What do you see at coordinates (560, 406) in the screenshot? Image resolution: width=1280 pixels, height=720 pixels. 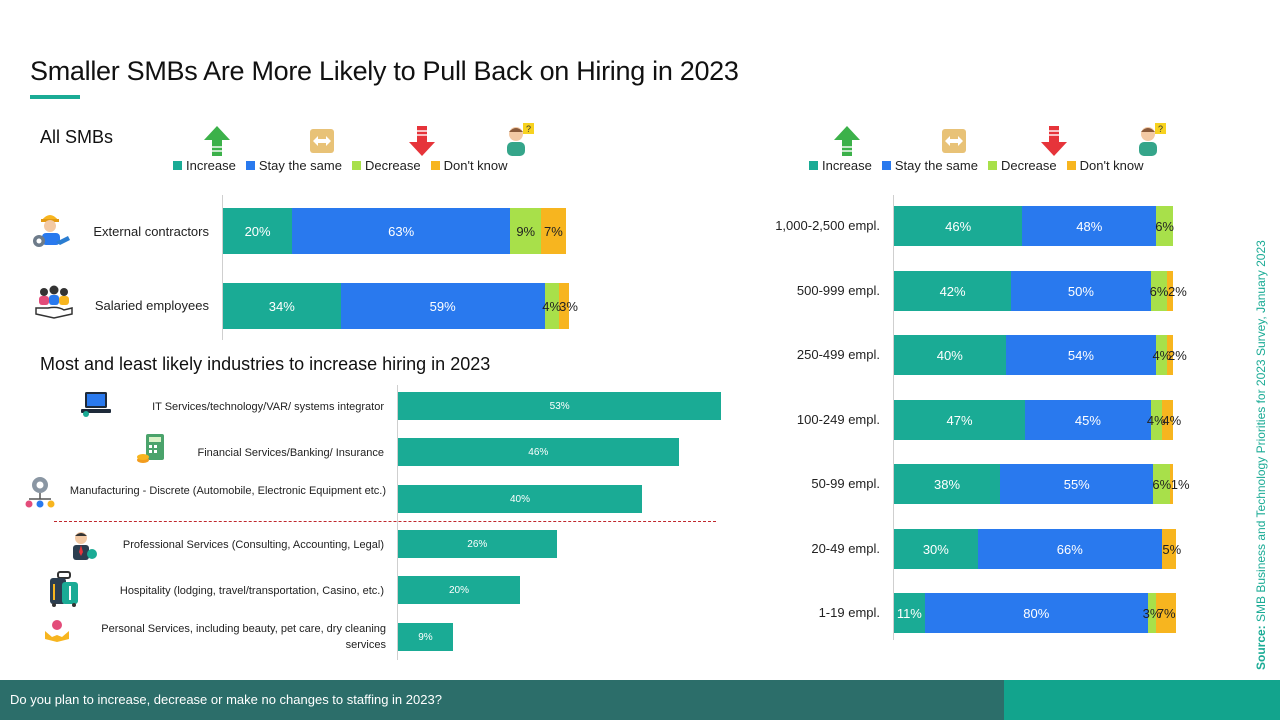 I see `industry-bar: 53%` at bounding box center [560, 406].